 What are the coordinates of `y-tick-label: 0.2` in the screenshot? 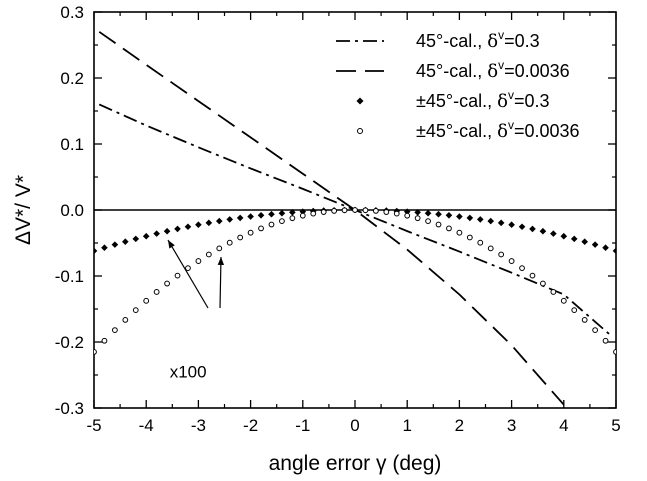 It's located at (72, 78).